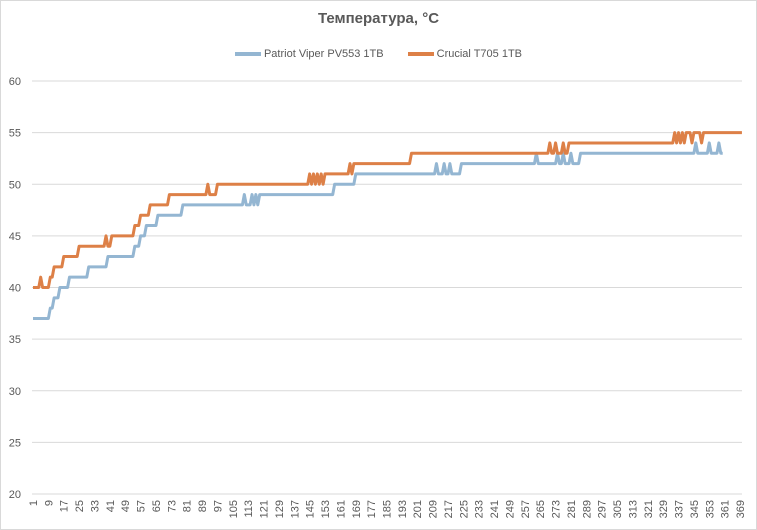  I want to click on y-tick-label: 50, so click(15, 185).